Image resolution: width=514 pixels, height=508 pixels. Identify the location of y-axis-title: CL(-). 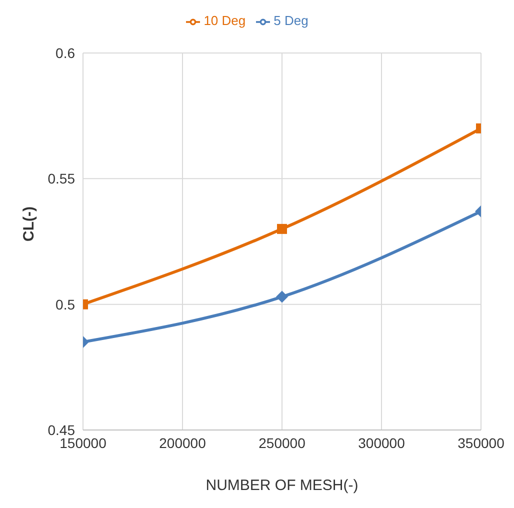
(29, 224).